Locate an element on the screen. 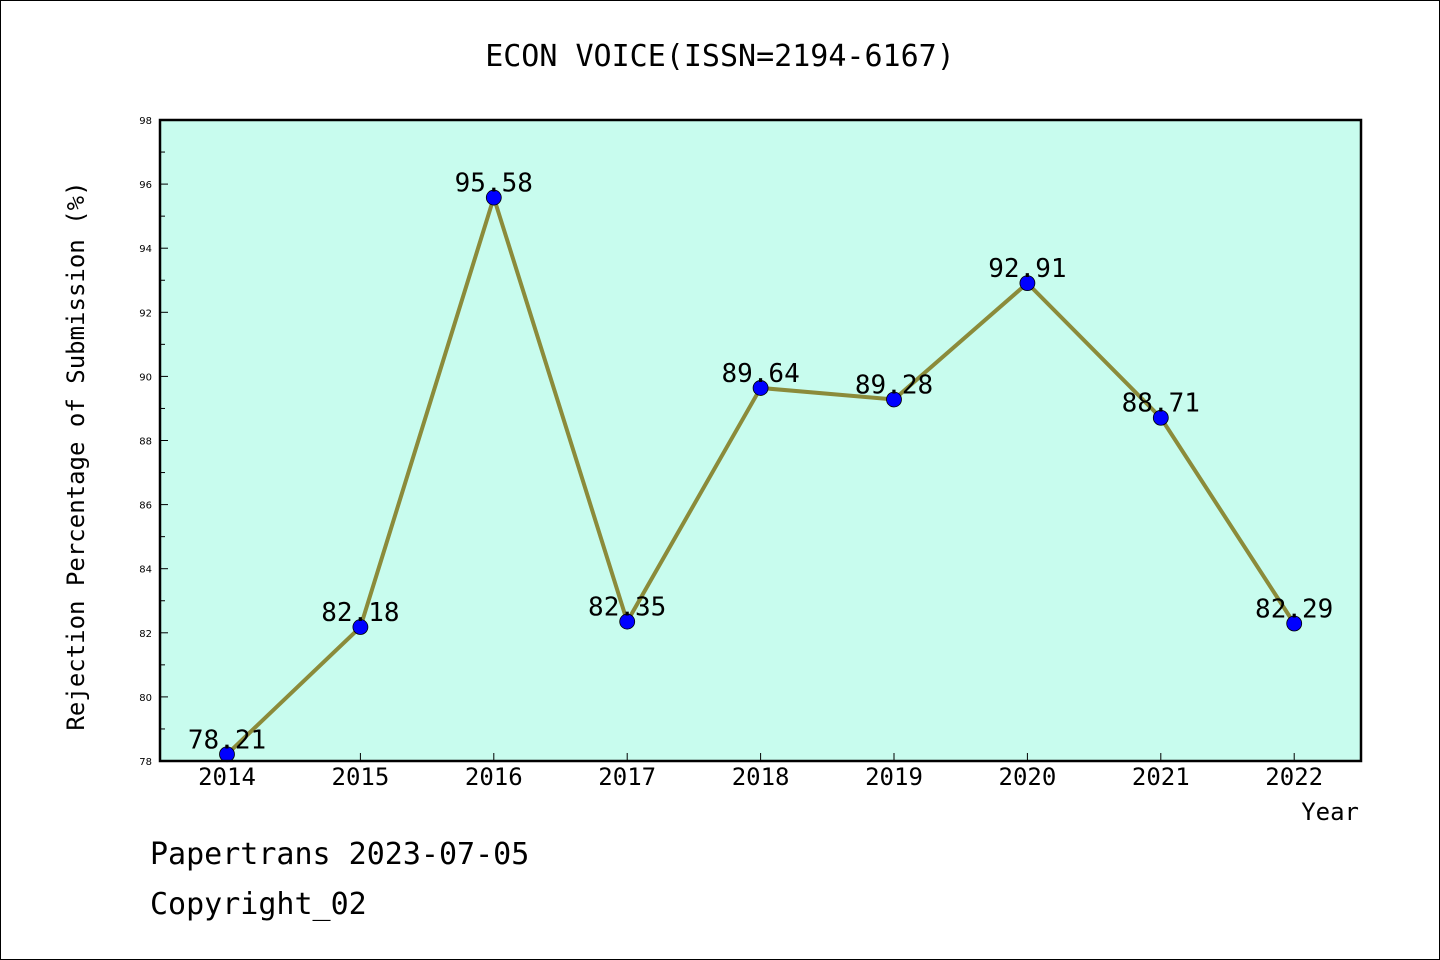 The image size is (1440, 960). data-label-2021: 88.71 is located at coordinates (1161, 404).